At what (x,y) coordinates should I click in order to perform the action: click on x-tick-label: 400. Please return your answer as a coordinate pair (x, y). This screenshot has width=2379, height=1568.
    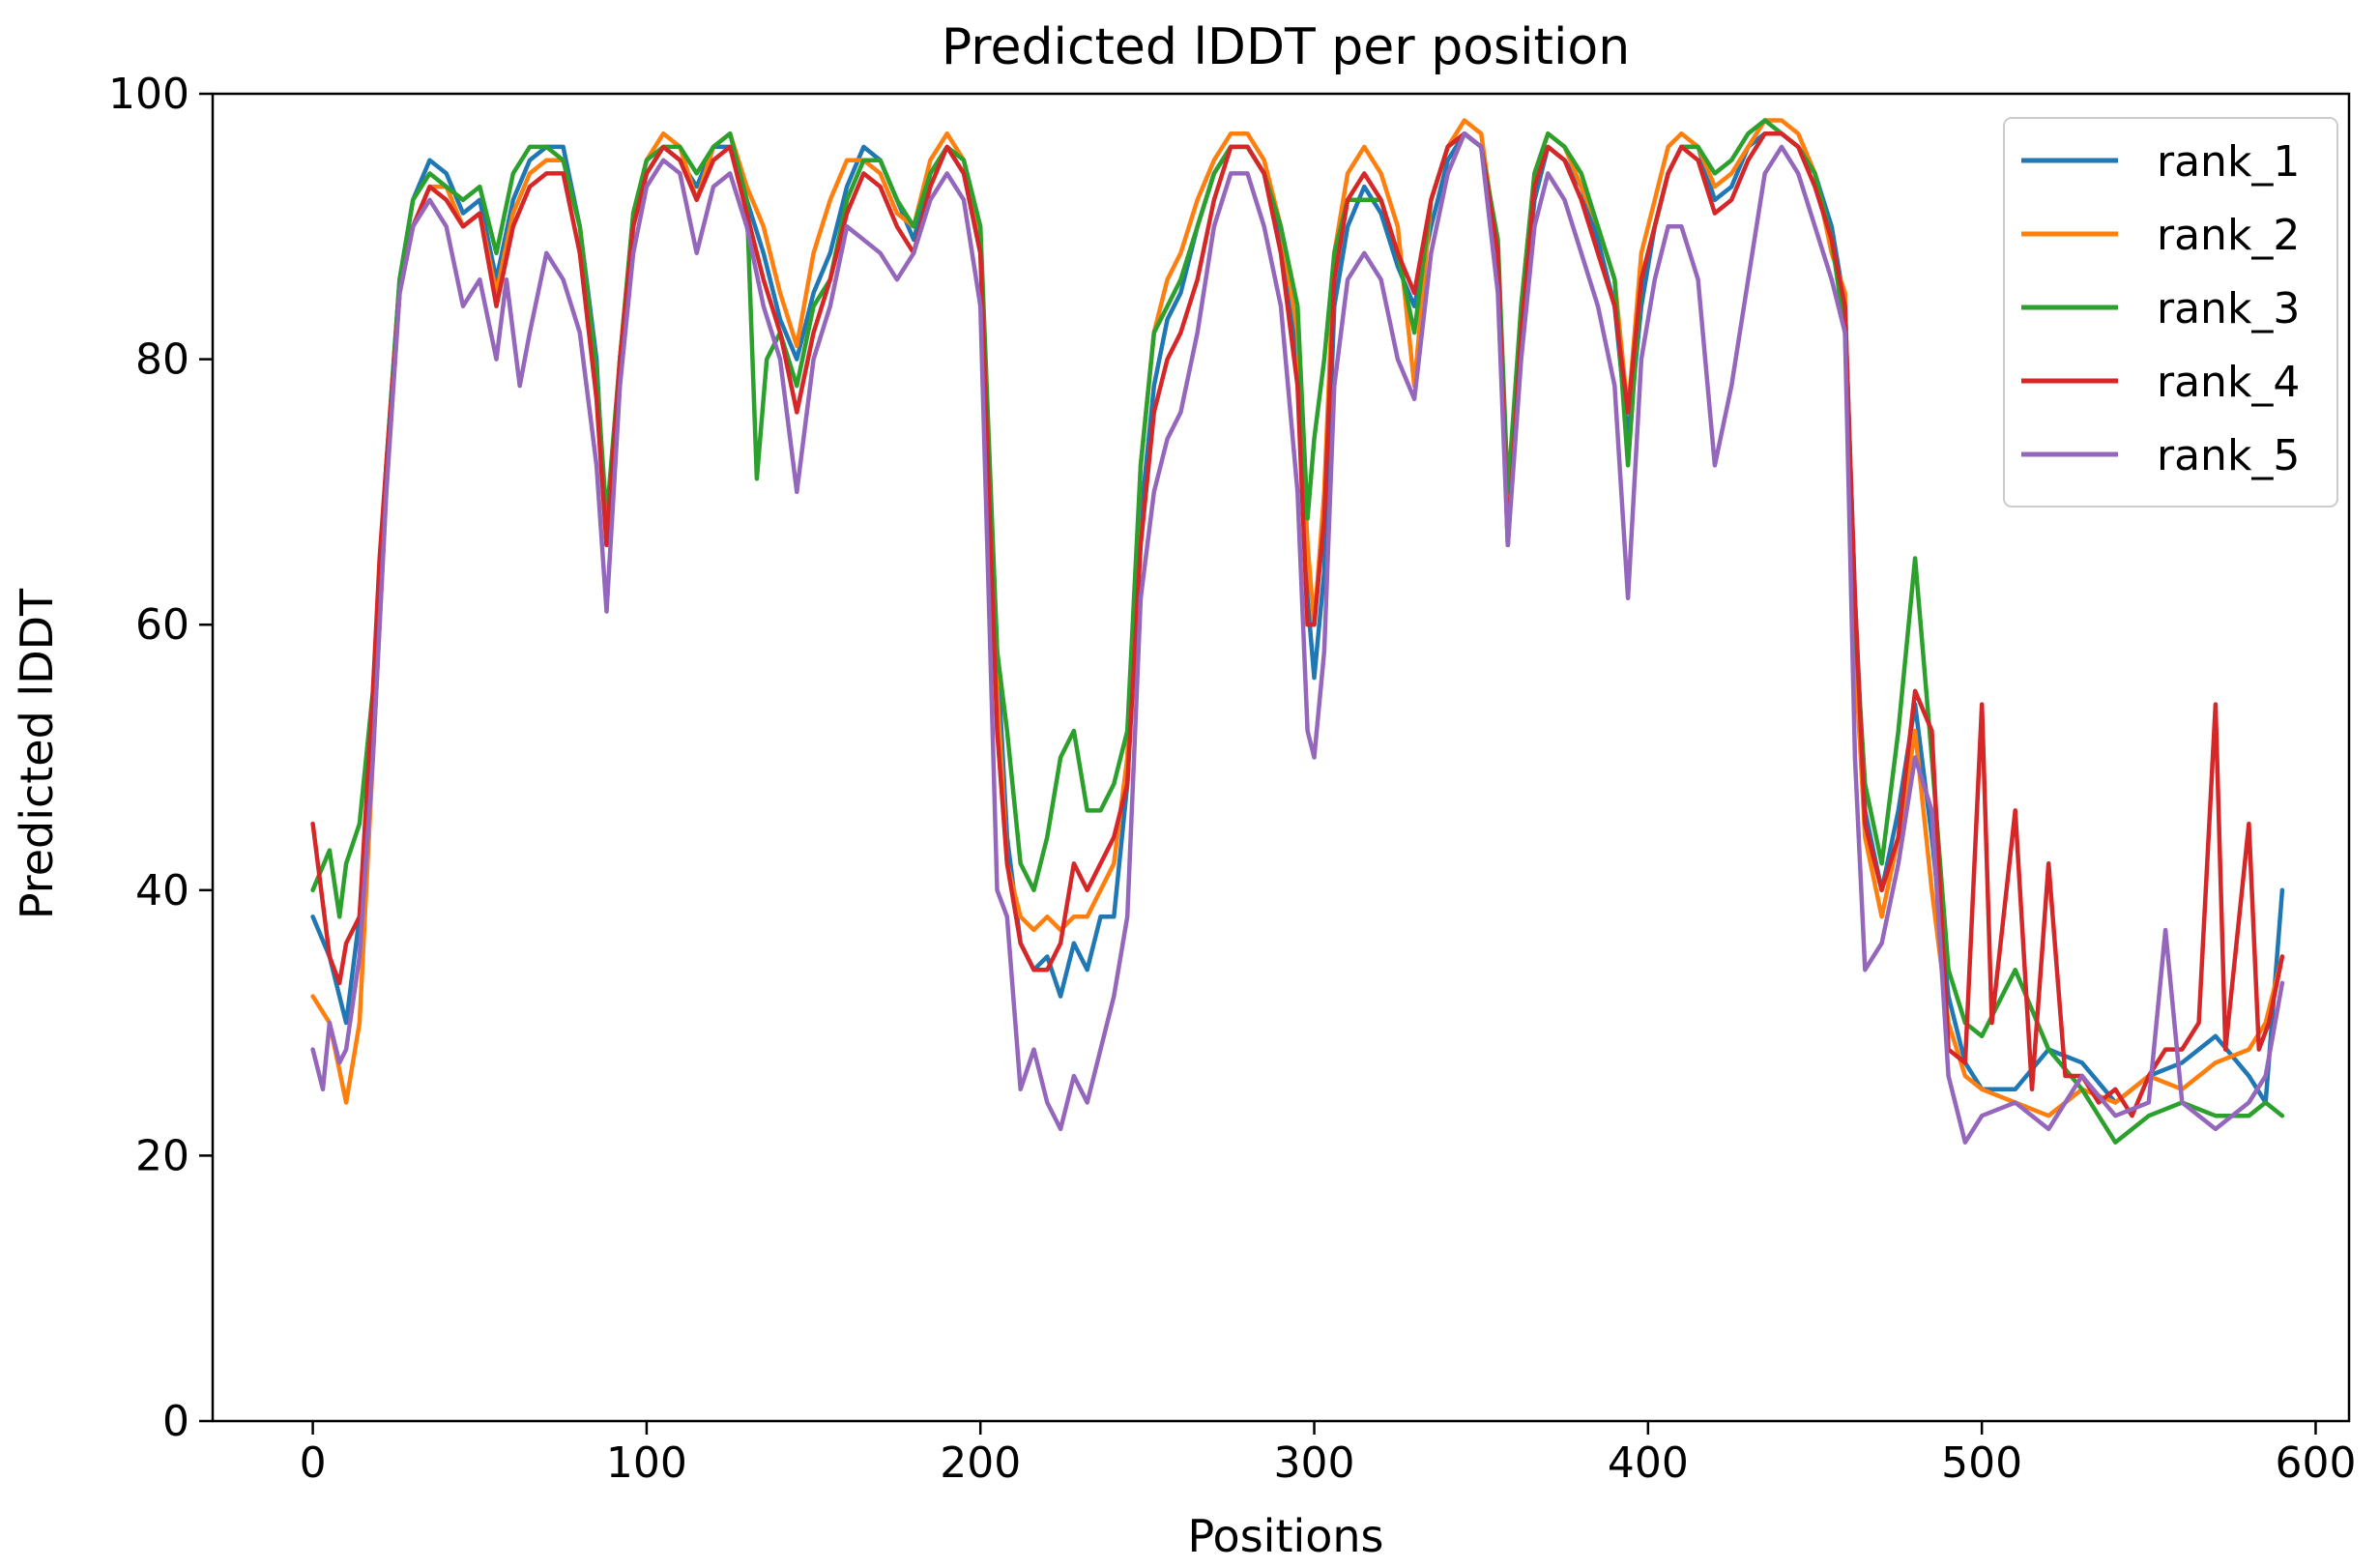
    Looking at the image, I should click on (1648, 1463).